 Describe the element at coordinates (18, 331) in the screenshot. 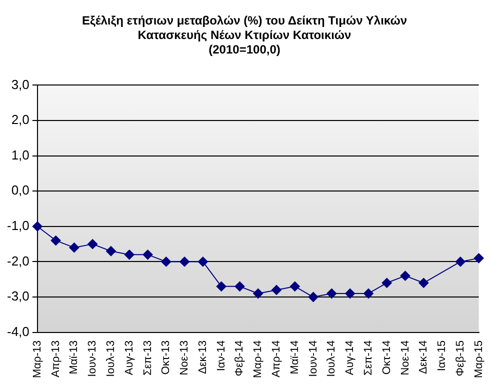

I see `y-tick-label: -4,0` at that location.